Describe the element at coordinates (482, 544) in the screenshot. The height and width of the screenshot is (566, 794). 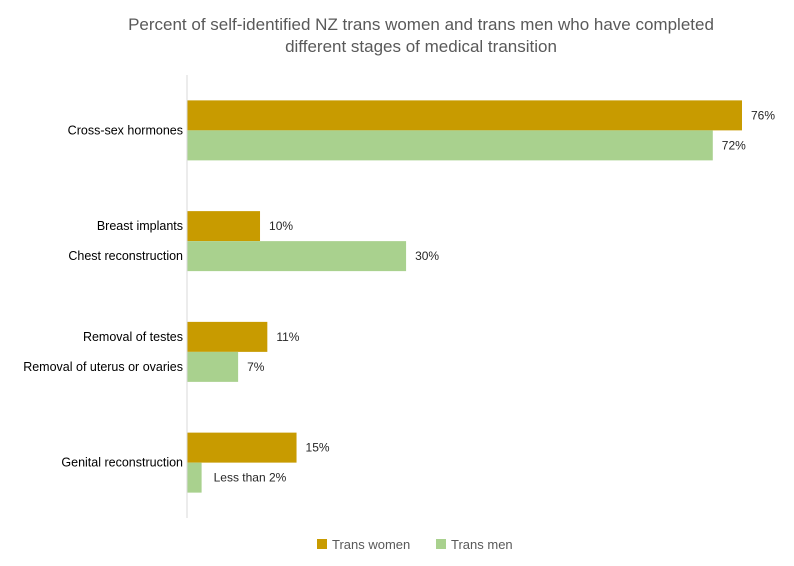
I see `legend-label-trans-men: Trans men` at that location.